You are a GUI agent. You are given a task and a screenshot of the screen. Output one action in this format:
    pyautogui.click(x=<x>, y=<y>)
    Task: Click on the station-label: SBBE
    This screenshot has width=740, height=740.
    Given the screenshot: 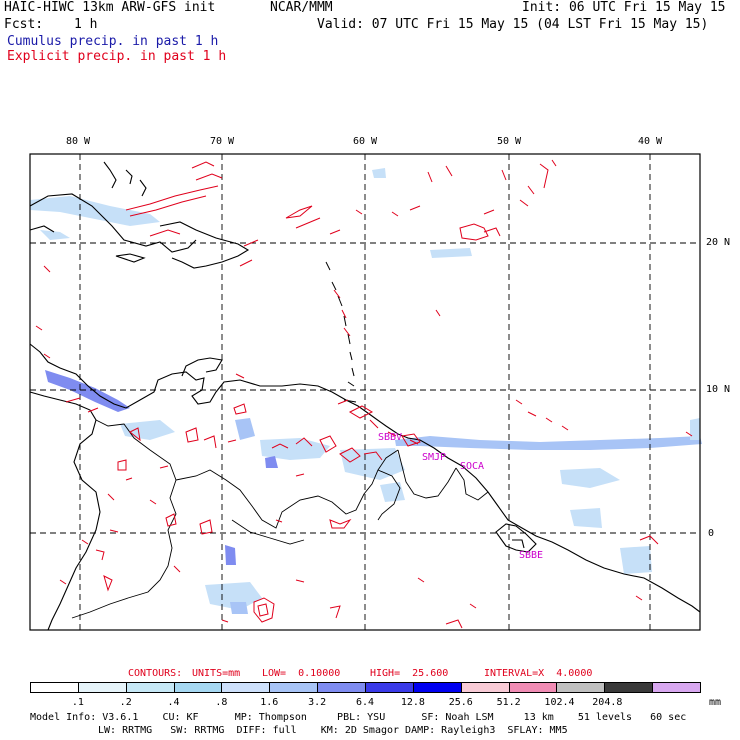 What is the action you would take?
    pyautogui.click(x=531, y=555)
    